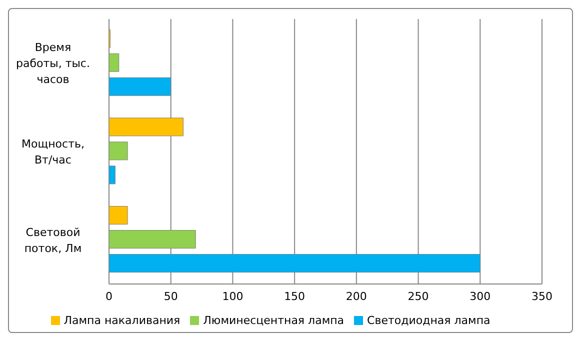 The image size is (581, 341). I want to click on legend-label: Люминесцентная лампа, so click(273, 320).